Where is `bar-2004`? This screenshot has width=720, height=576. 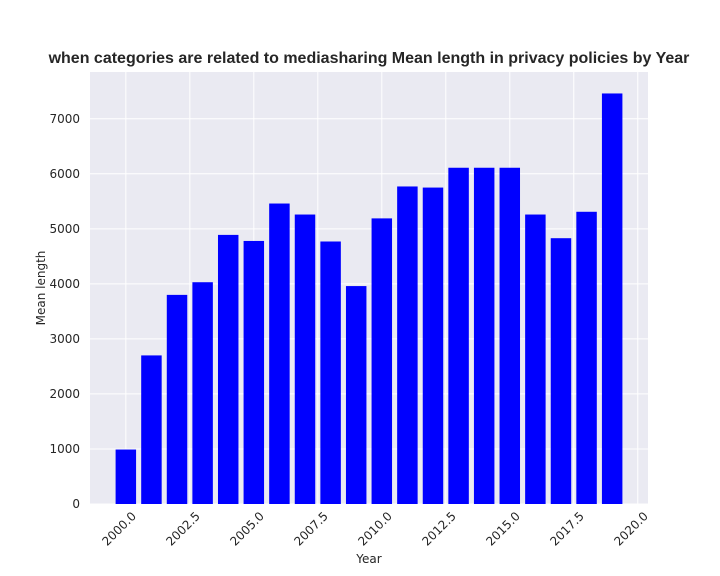
bar-2004 is located at coordinates (228, 369).